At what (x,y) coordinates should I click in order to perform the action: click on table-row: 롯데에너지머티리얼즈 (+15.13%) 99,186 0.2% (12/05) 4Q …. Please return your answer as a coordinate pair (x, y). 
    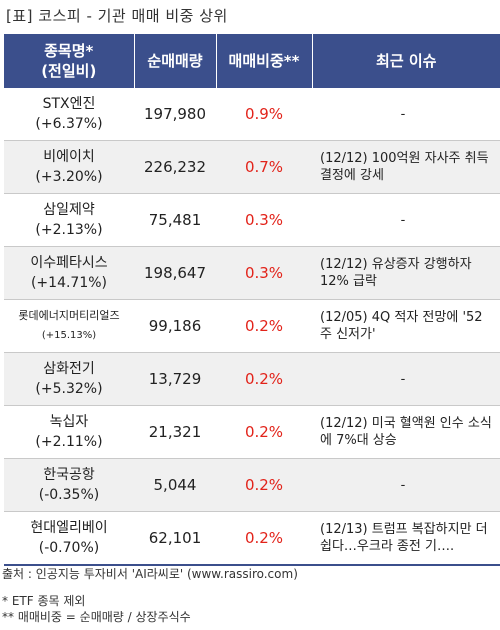
    Looking at the image, I should click on (252, 326).